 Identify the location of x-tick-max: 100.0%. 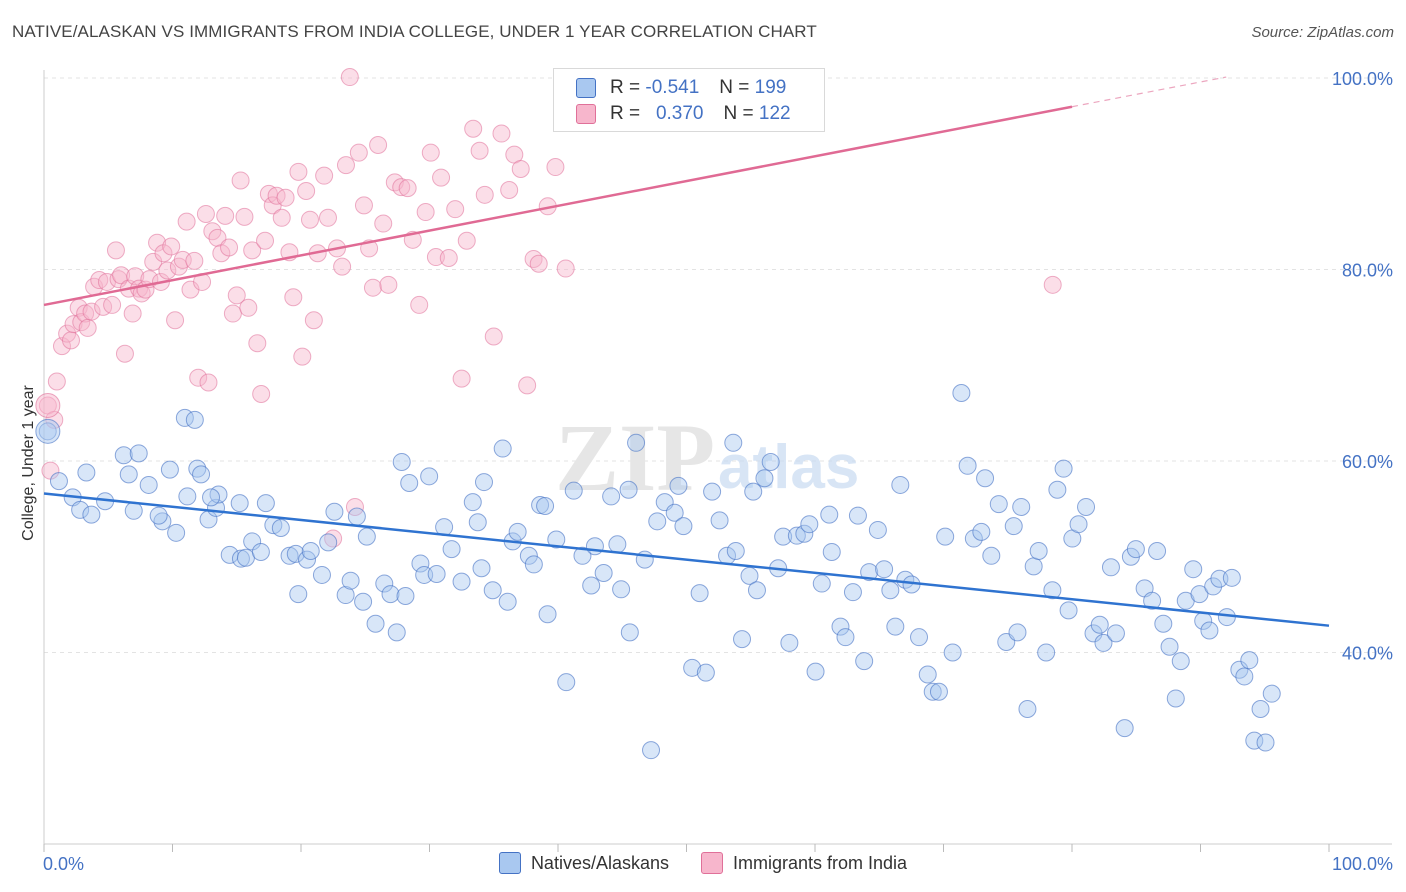
(1362, 864).